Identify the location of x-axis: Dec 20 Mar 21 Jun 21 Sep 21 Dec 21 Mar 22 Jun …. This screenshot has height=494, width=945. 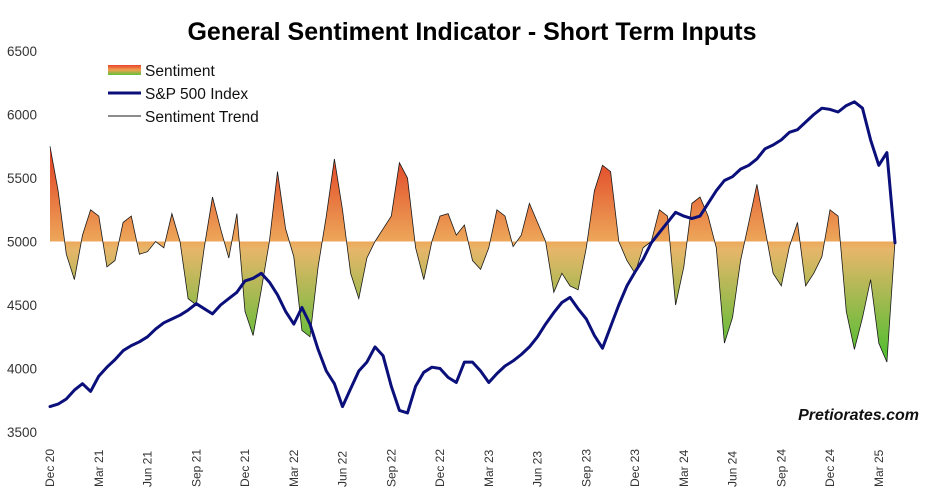
(464, 468).